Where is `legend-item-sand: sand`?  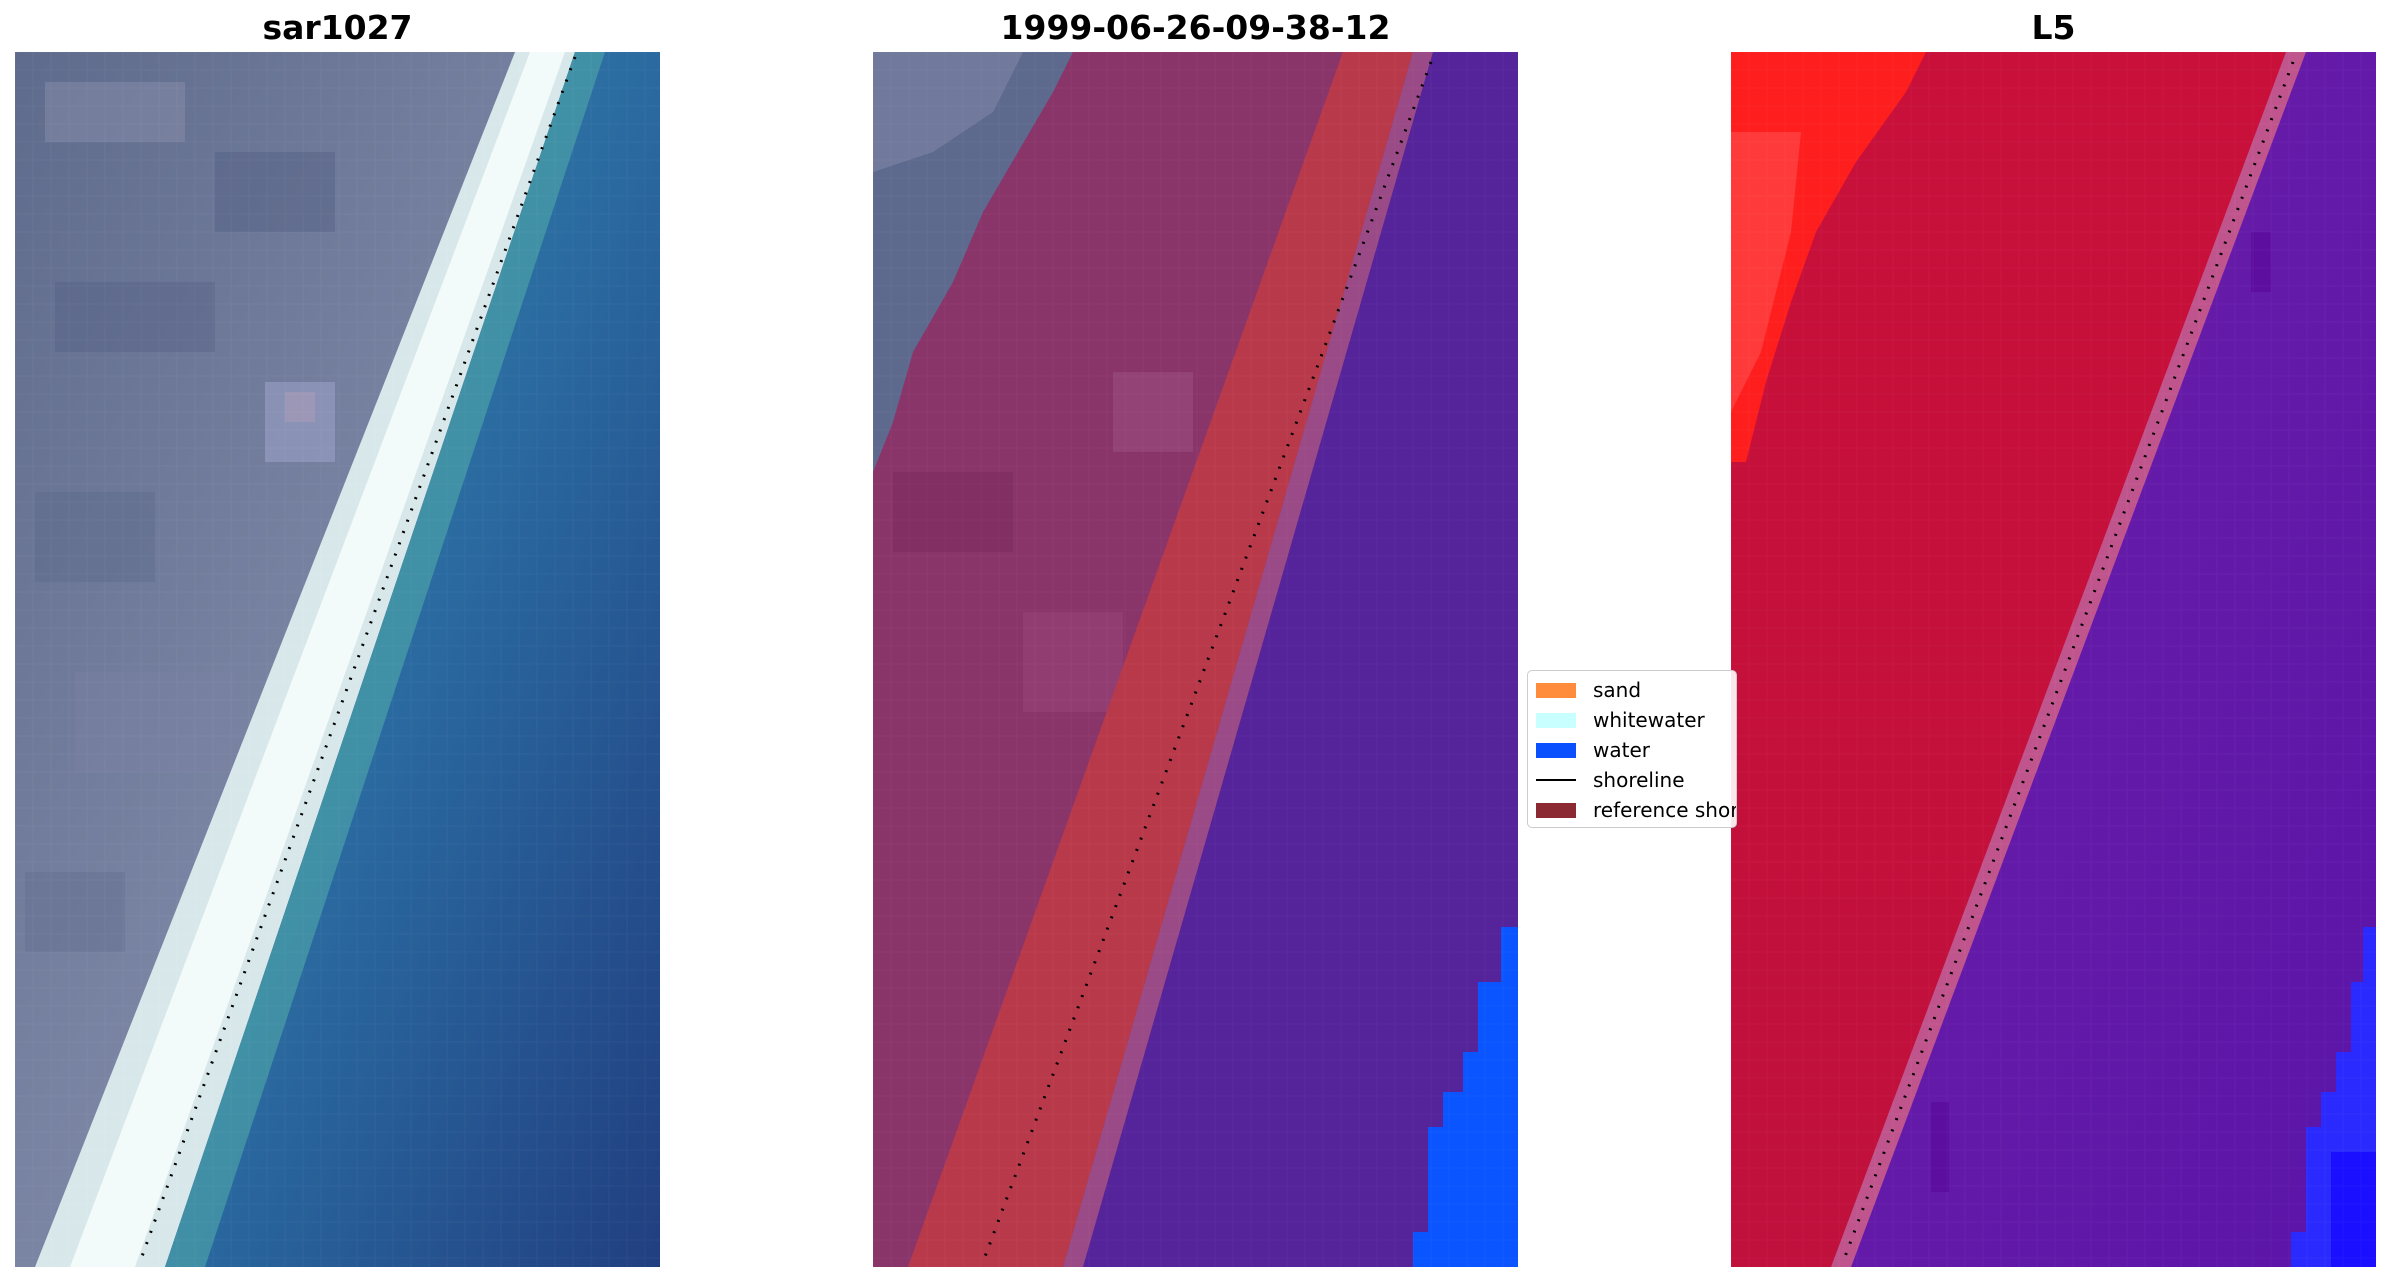 legend-item-sand: sand is located at coordinates (1588, 690).